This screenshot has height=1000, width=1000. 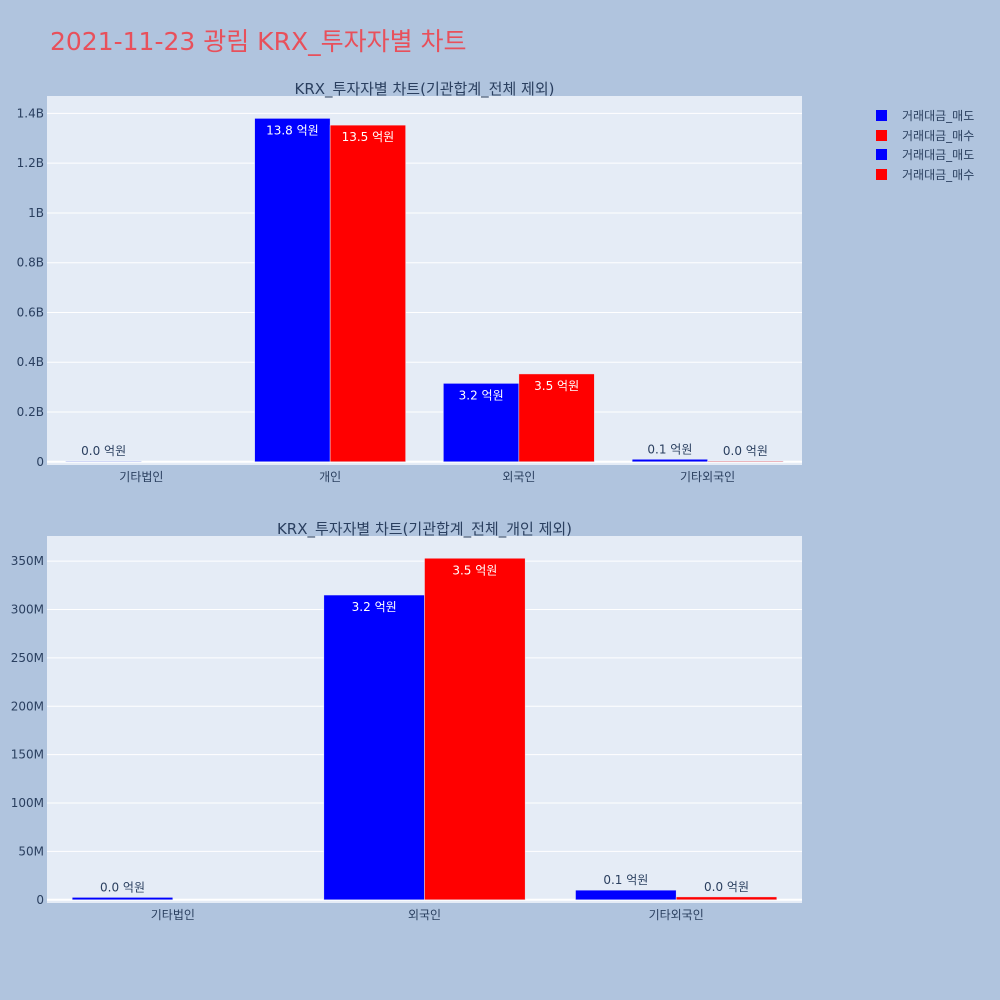 What do you see at coordinates (424, 529) in the screenshot?
I see `chart-title: KRX_투자자별 차트(기관합계_전체_개인 제외)` at bounding box center [424, 529].